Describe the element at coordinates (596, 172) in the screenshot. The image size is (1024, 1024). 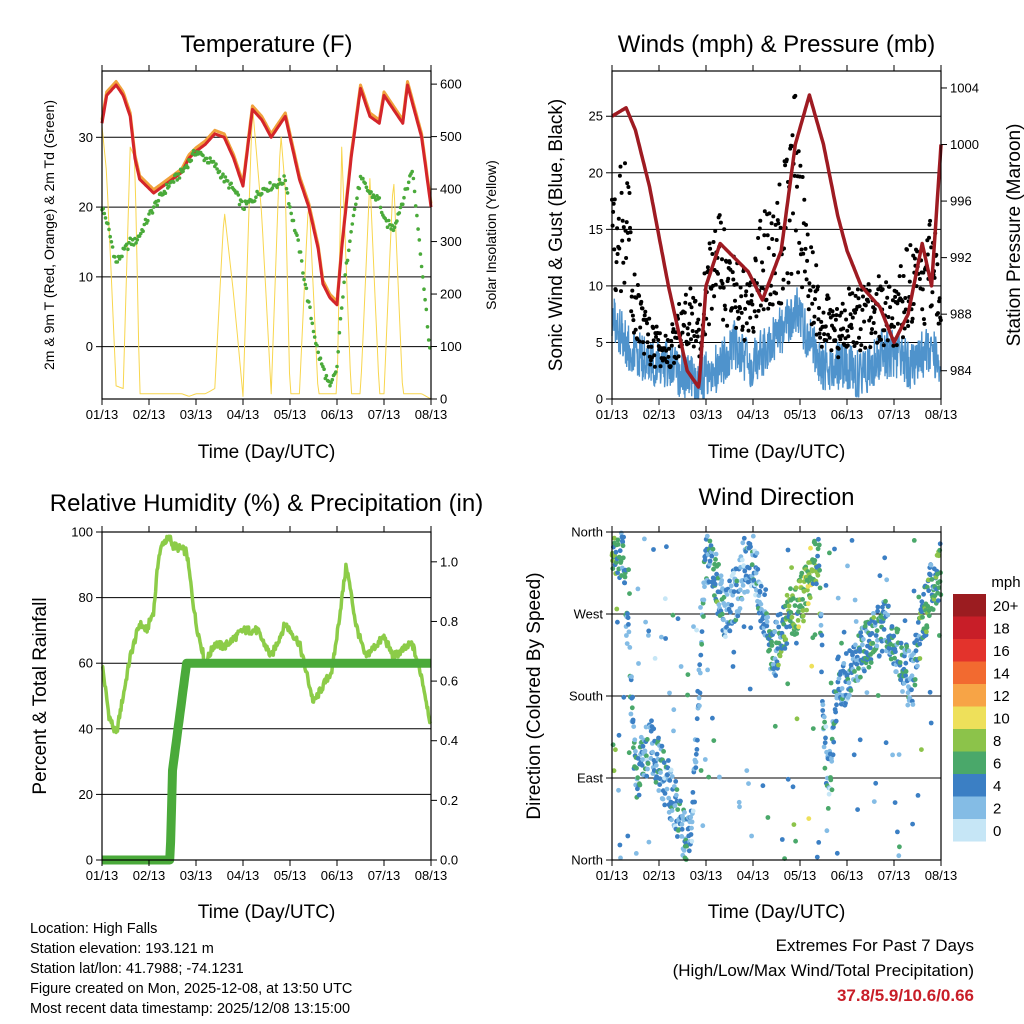
I see `wind-ytick-label: 20` at that location.